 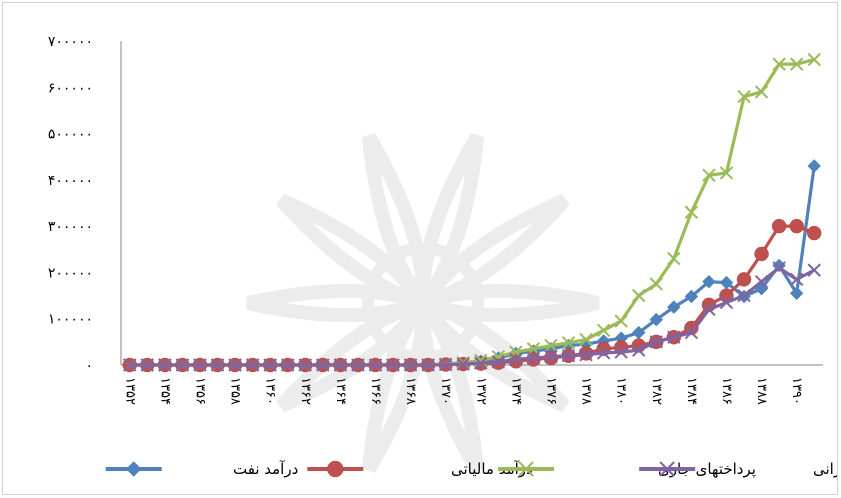 I want to click on x-tick-label: ۱۳۷۰, so click(x=445, y=391).